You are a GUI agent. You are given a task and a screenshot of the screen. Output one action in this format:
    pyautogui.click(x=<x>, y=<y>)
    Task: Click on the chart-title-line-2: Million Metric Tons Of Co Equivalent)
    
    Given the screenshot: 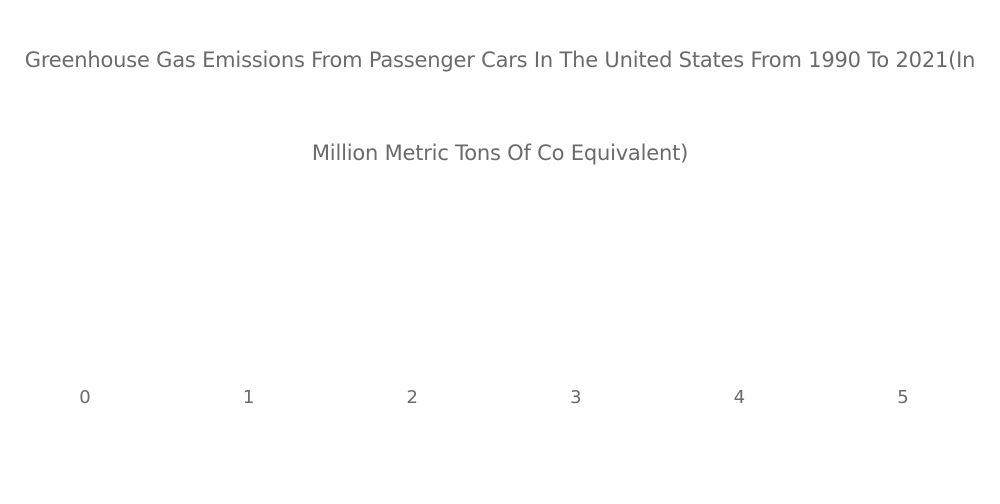 What is the action you would take?
    pyautogui.click(x=500, y=153)
    